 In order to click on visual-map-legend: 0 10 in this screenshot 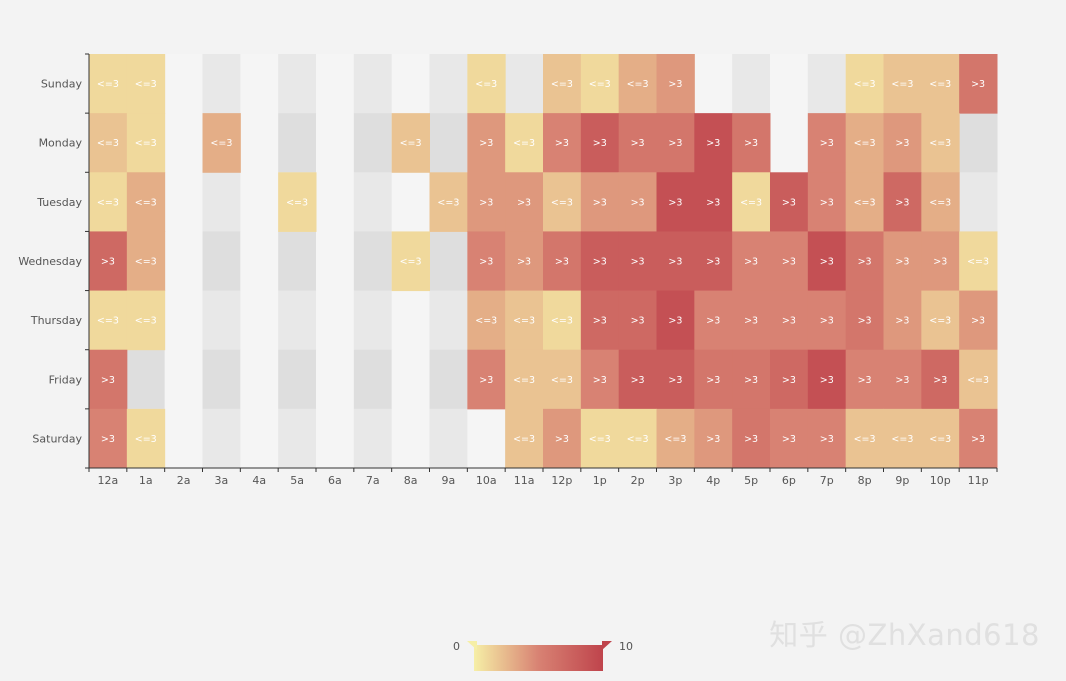, I will do `click(543, 655)`.